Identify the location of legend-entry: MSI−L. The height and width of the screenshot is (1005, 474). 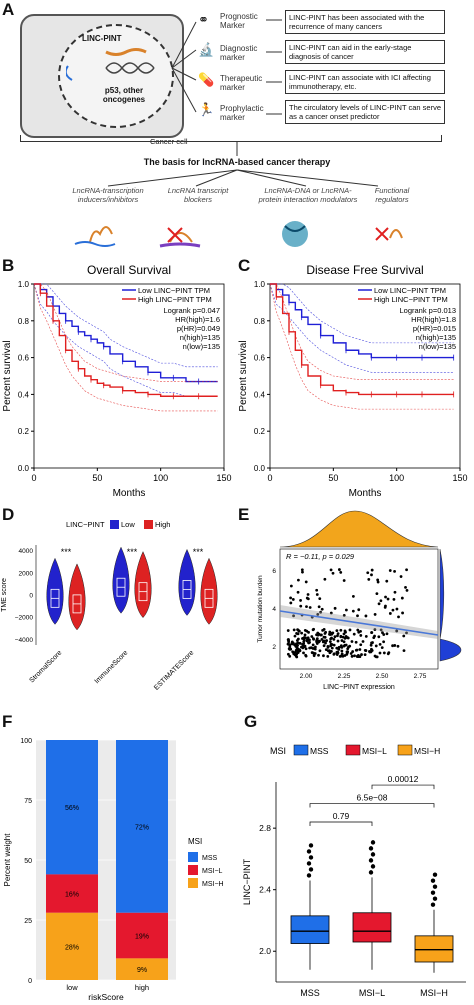
(374, 751).